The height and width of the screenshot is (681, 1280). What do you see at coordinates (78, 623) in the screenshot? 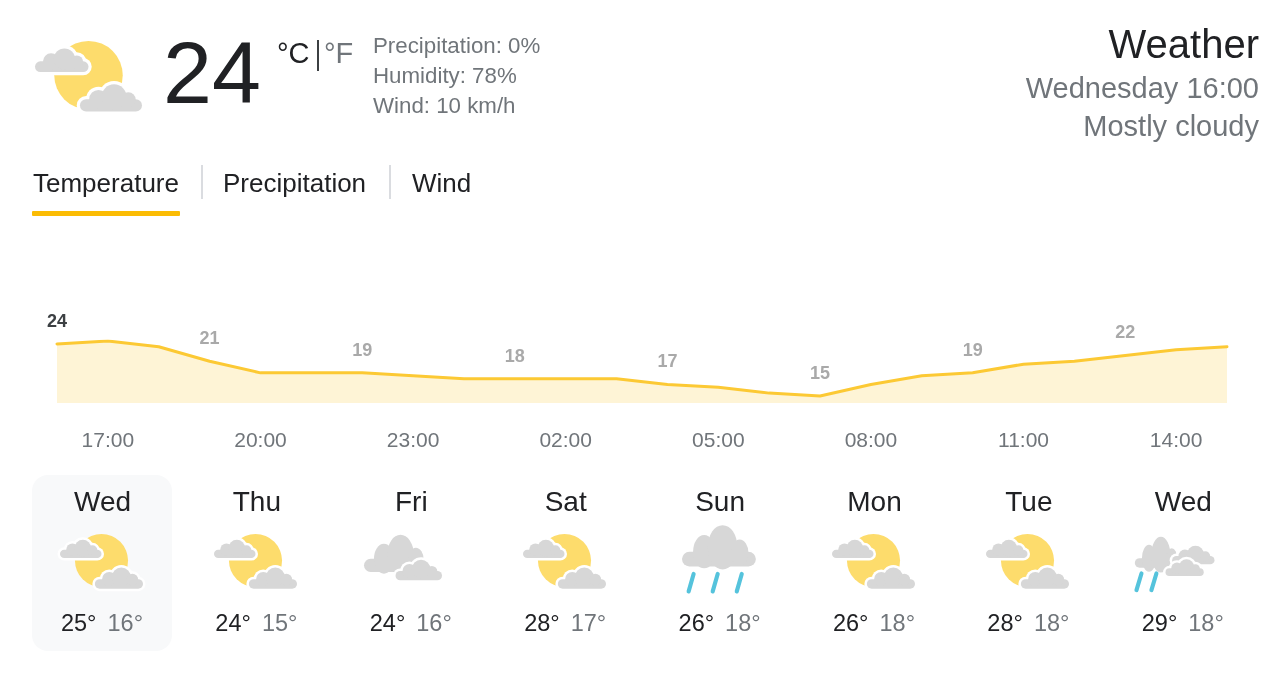
I see `text: 25°` at bounding box center [78, 623].